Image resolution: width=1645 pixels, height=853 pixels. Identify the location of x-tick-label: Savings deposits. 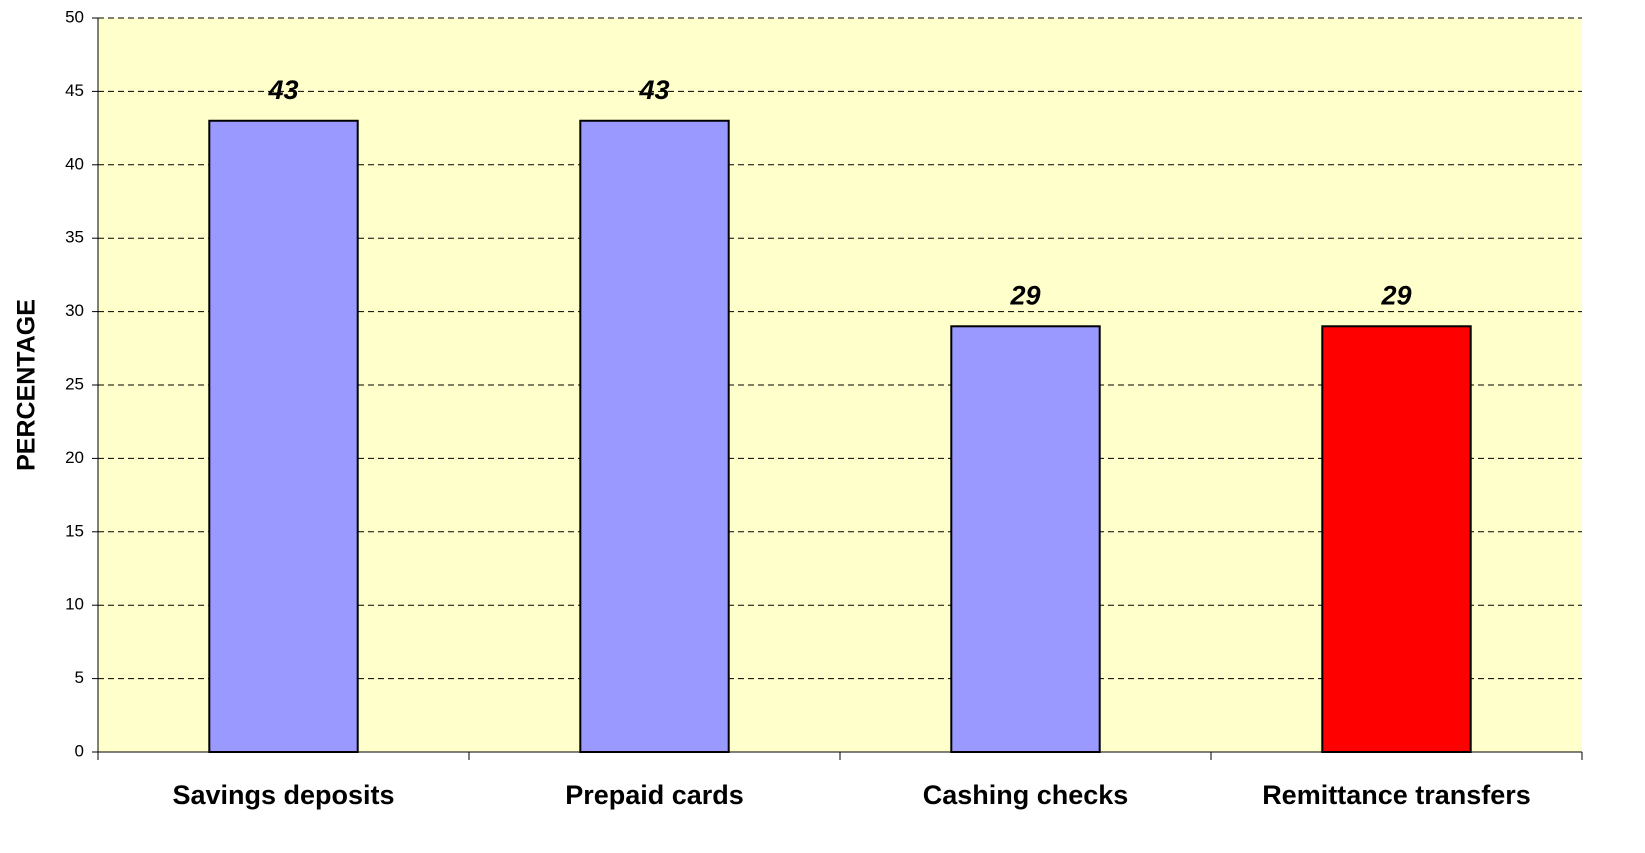
(283, 795).